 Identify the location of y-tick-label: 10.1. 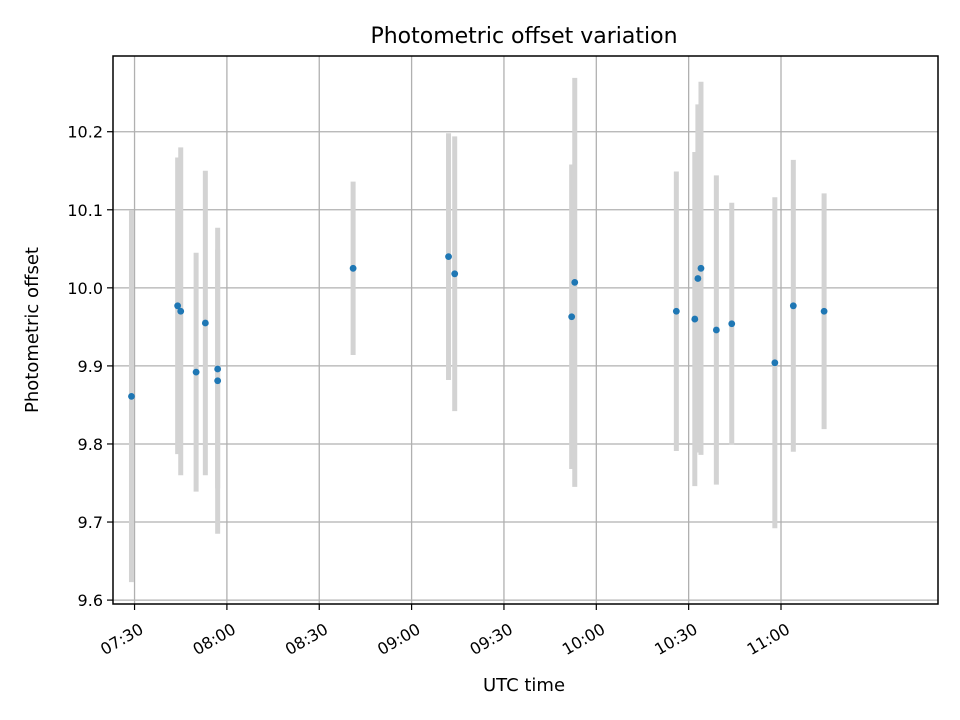
(85, 210).